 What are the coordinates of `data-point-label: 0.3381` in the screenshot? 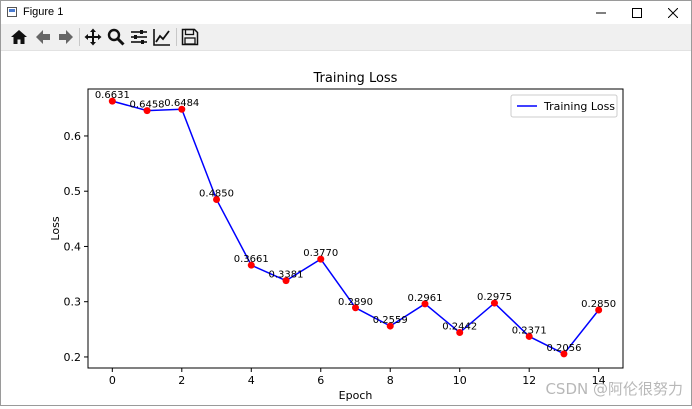 It's located at (286, 275).